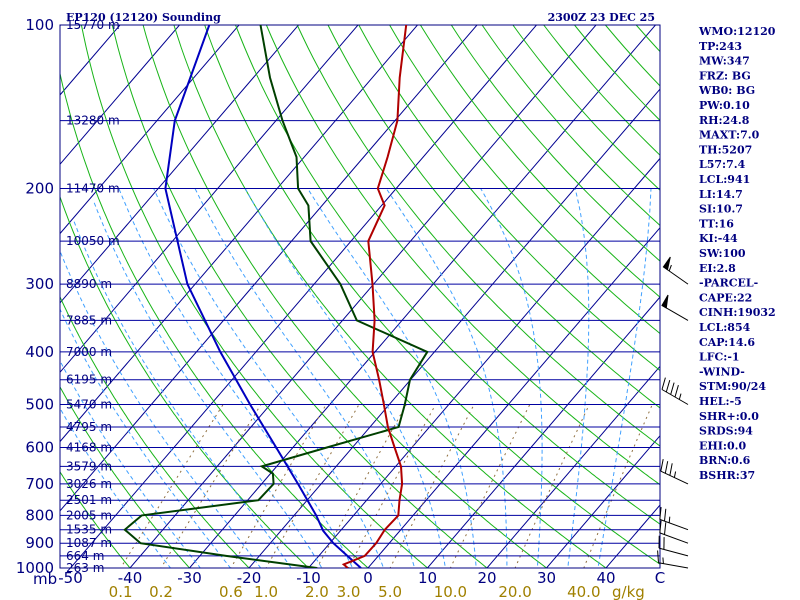  What do you see at coordinates (665, 301) in the screenshot?
I see `wind-barb-pennant` at bounding box center [665, 301].